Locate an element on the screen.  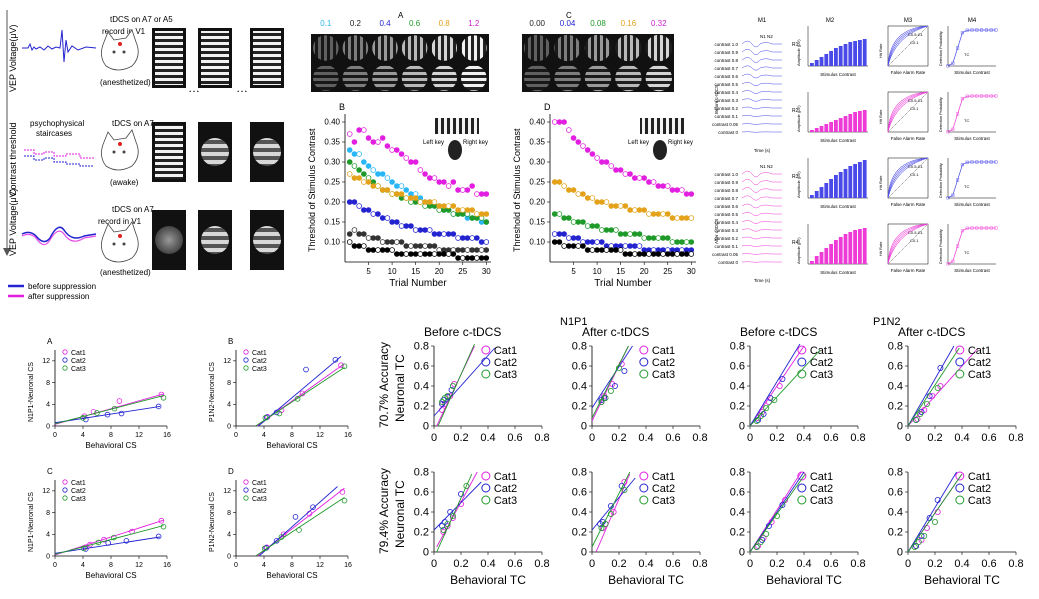
state-label-row1: (anesthetized) is located at coordinates (125, 82).